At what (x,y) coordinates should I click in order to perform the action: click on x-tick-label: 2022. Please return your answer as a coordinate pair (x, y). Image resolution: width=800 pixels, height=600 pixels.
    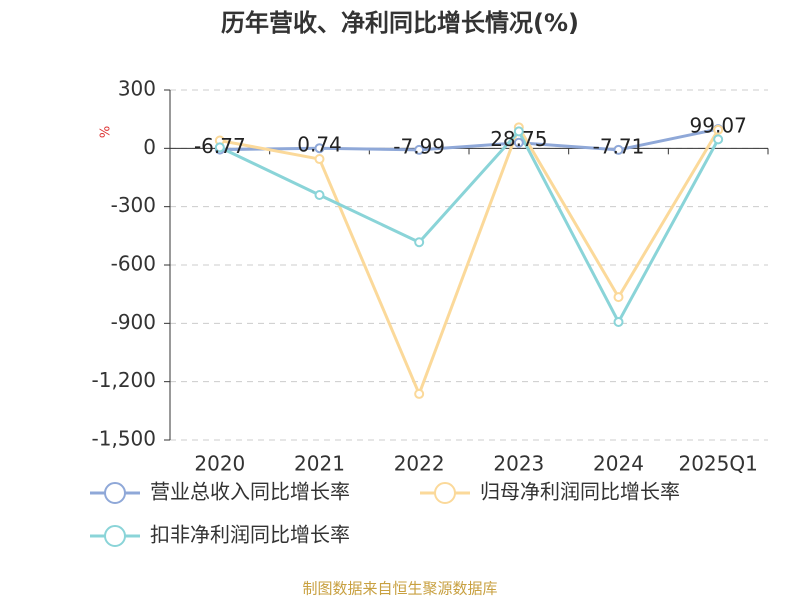
    Looking at the image, I should click on (419, 464).